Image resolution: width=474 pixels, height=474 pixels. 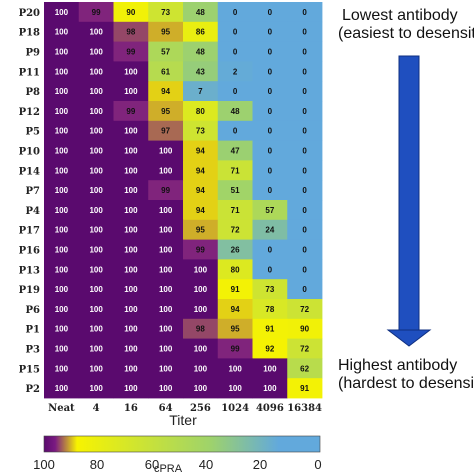 What do you see at coordinates (44, 464) in the screenshot?
I see `colorbar-tick-label: 100` at bounding box center [44, 464].